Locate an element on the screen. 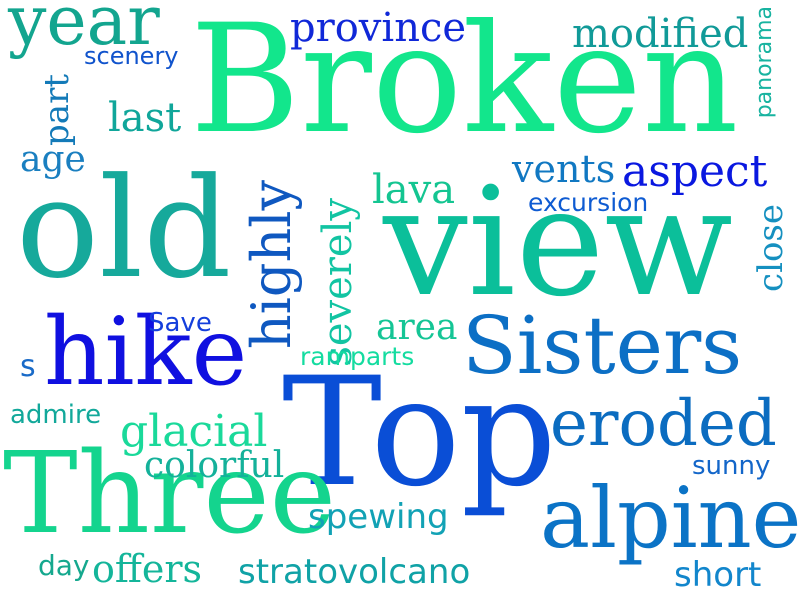 This screenshot has height=600, width=800. word-age: age is located at coordinates (53, 159).